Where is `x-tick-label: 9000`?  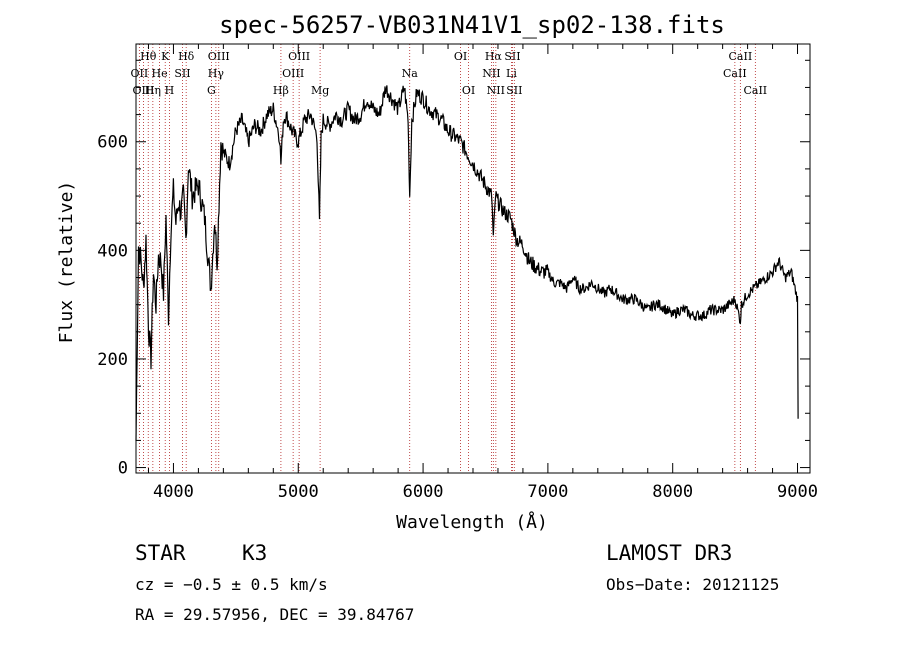
x-tick-label: 9000 is located at coordinates (797, 492).